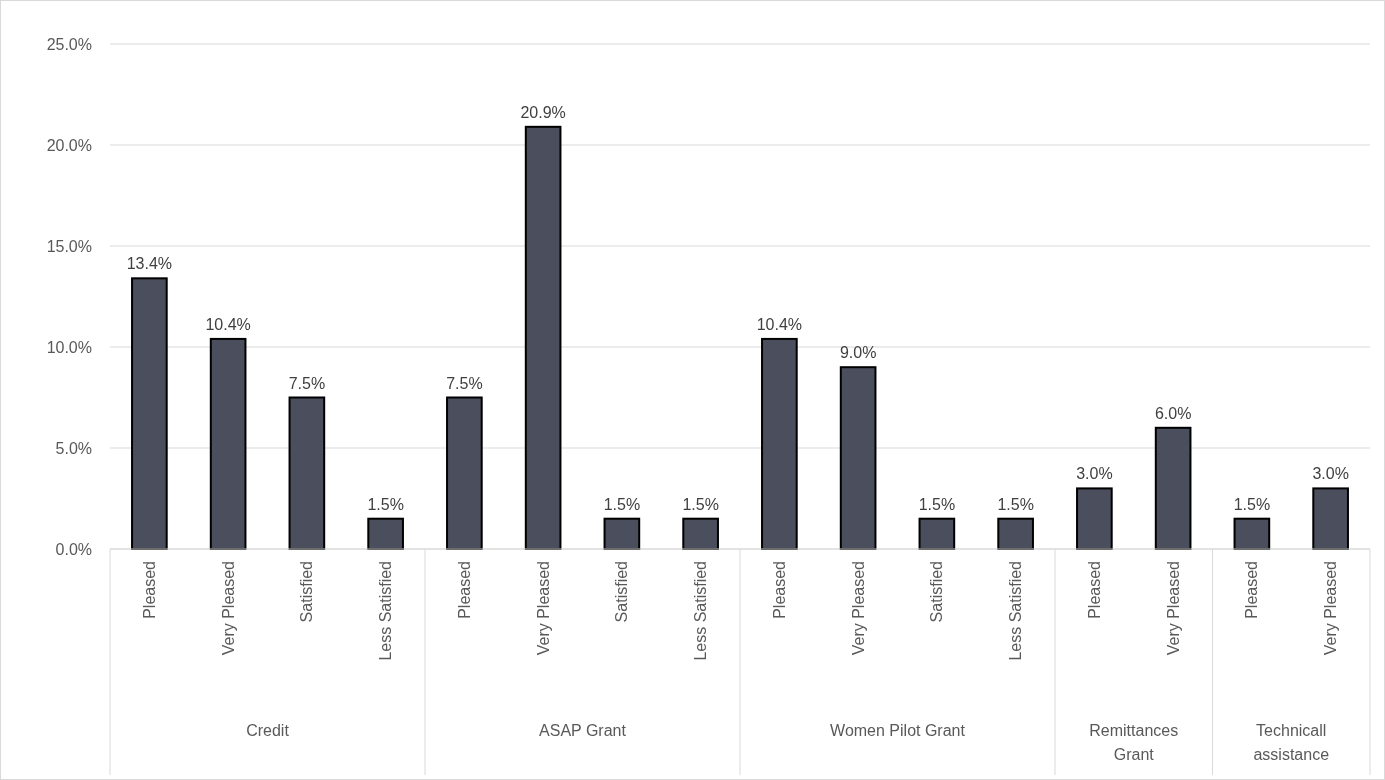 Image resolution: width=1385 pixels, height=780 pixels. What do you see at coordinates (543, 112) in the screenshot?
I see `data-label: 20.9%` at bounding box center [543, 112].